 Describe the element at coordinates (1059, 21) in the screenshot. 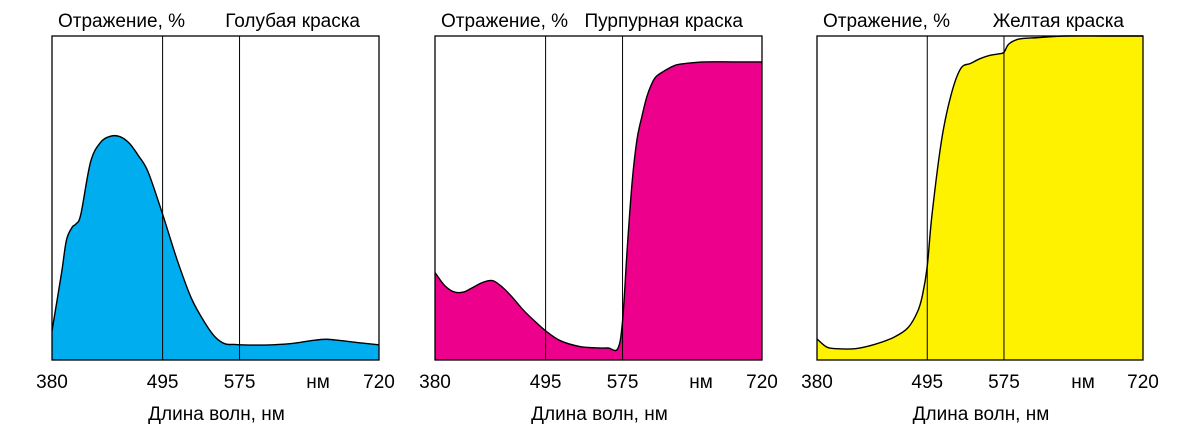

I see `chart-title: Желтая краска` at that location.